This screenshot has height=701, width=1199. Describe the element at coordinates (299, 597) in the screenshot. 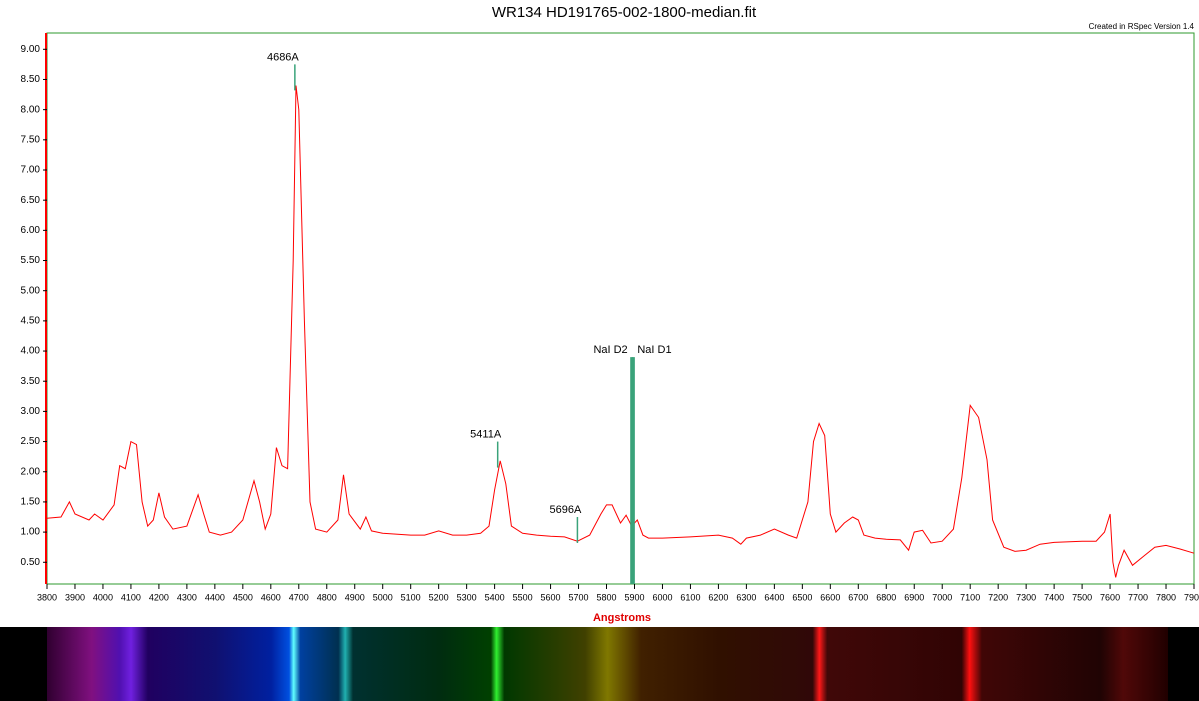

I see `x-tick-label: 4700` at that location.